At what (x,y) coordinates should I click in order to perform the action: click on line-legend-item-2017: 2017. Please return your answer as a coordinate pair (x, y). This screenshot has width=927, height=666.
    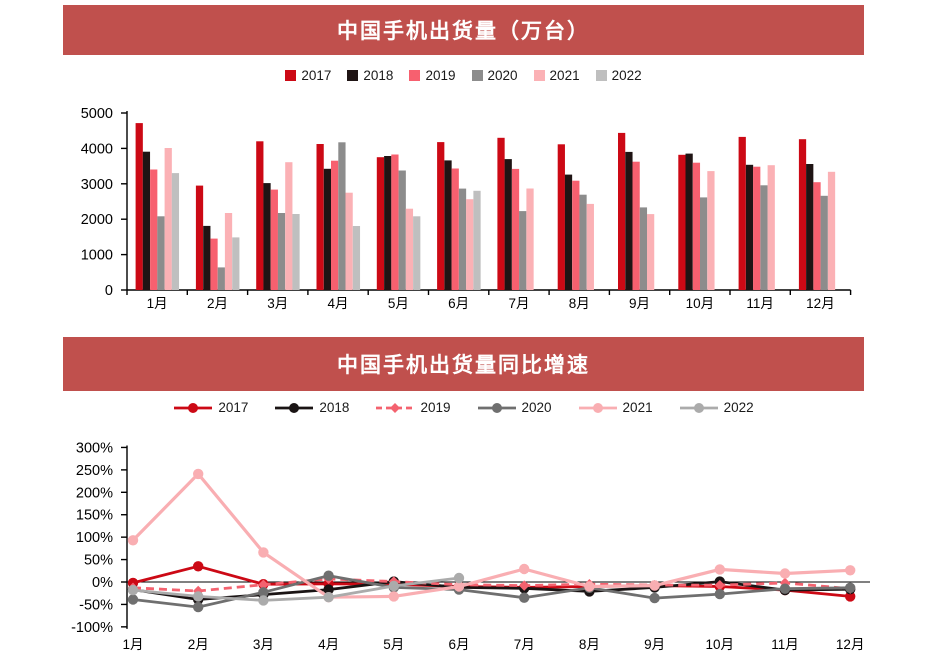
    Looking at the image, I should click on (210, 407).